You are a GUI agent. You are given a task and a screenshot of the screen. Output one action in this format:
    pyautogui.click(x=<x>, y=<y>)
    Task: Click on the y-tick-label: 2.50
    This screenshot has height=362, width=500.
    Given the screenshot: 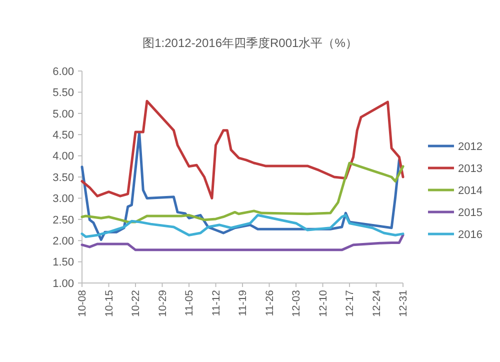 What is the action you would take?
    pyautogui.click(x=63, y=220)
    